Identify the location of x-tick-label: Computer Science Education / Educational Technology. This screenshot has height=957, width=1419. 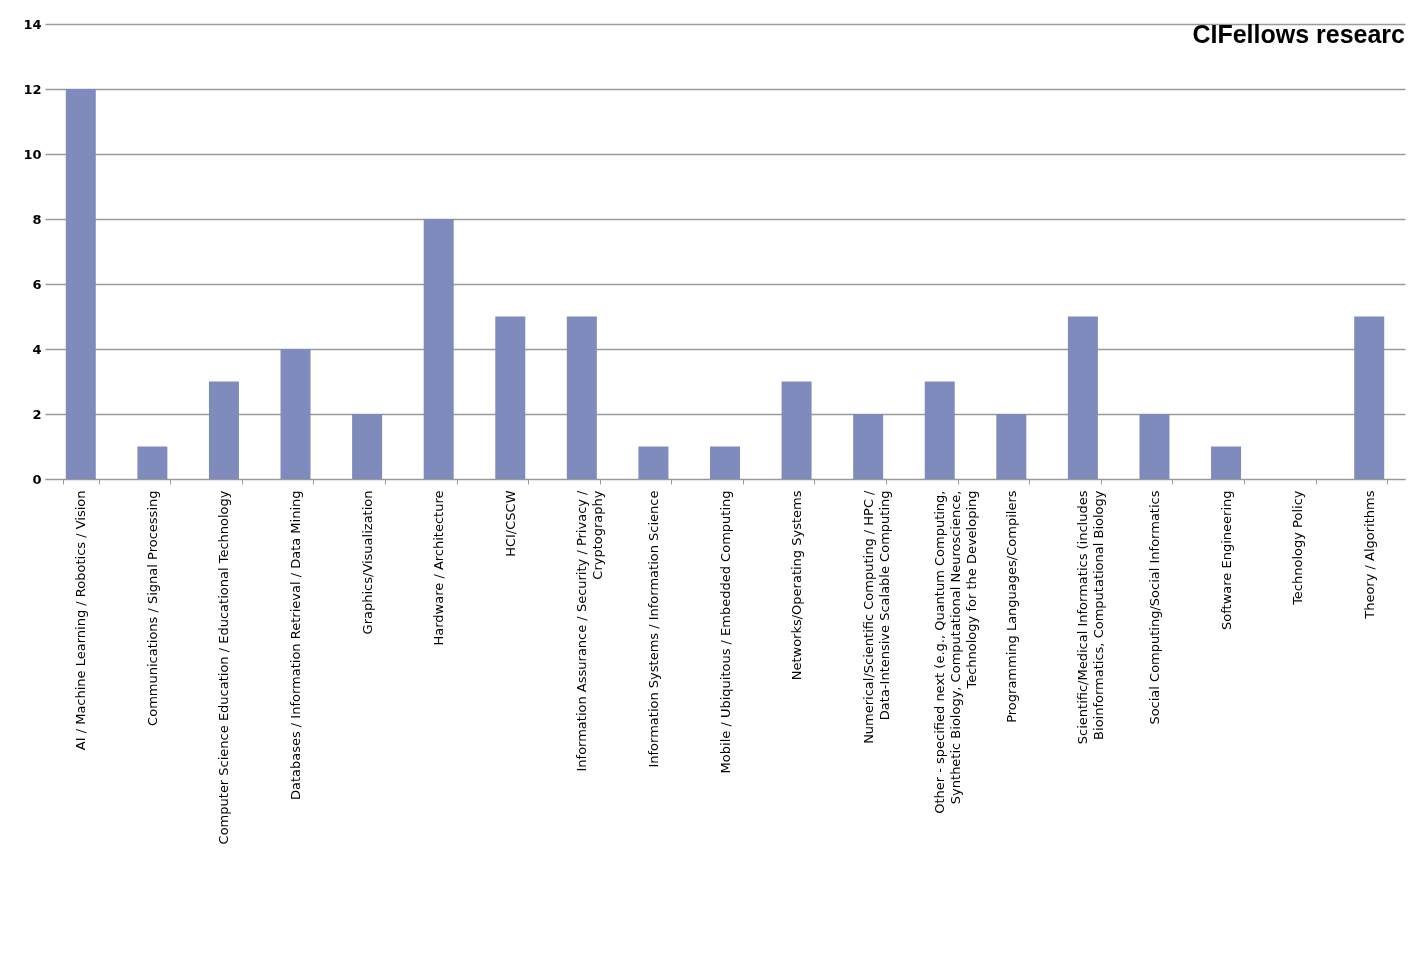
(224, 667).